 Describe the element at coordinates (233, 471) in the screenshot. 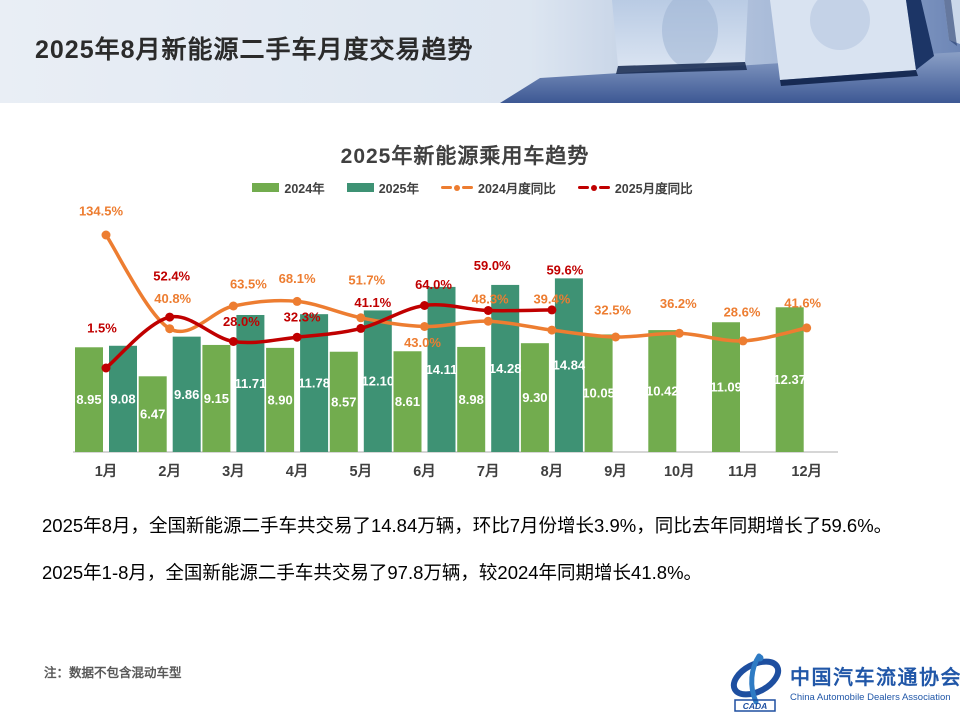

I see `month-label: 3月` at that location.